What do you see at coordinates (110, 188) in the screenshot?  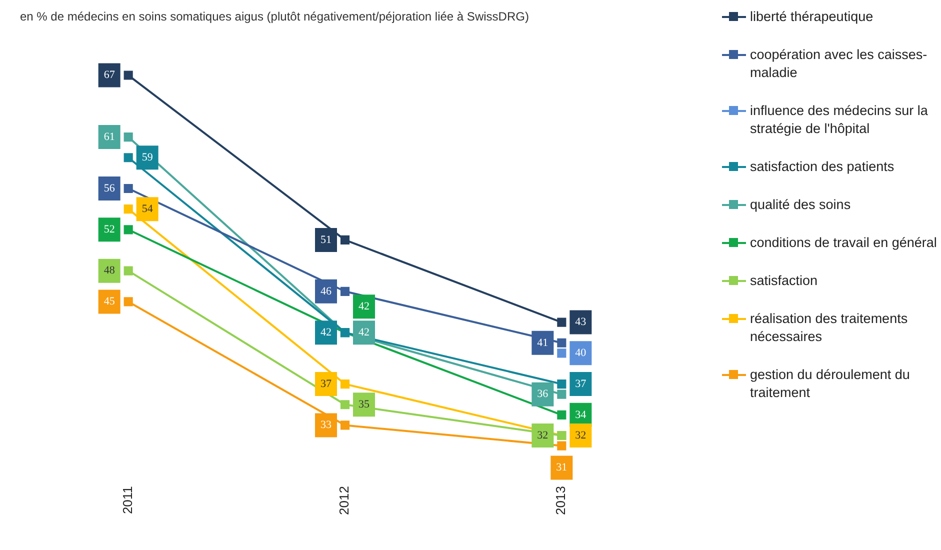 I see `data-label: 56` at bounding box center [110, 188].